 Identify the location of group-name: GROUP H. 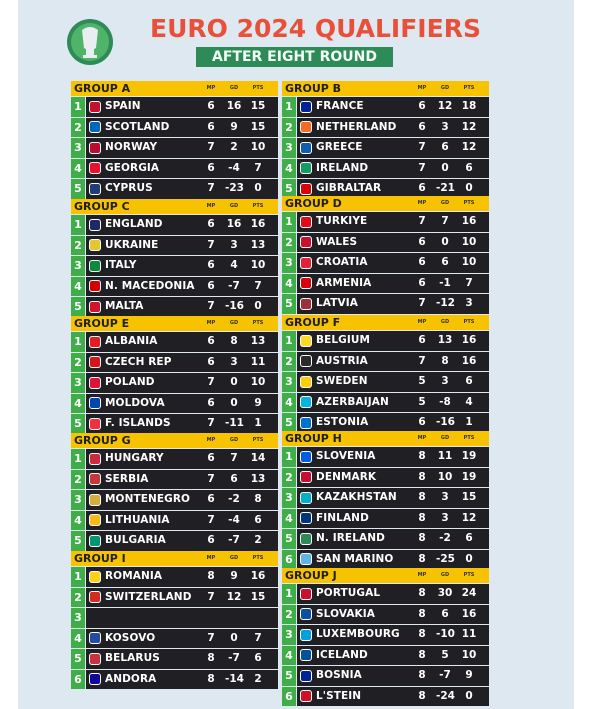
(313, 438).